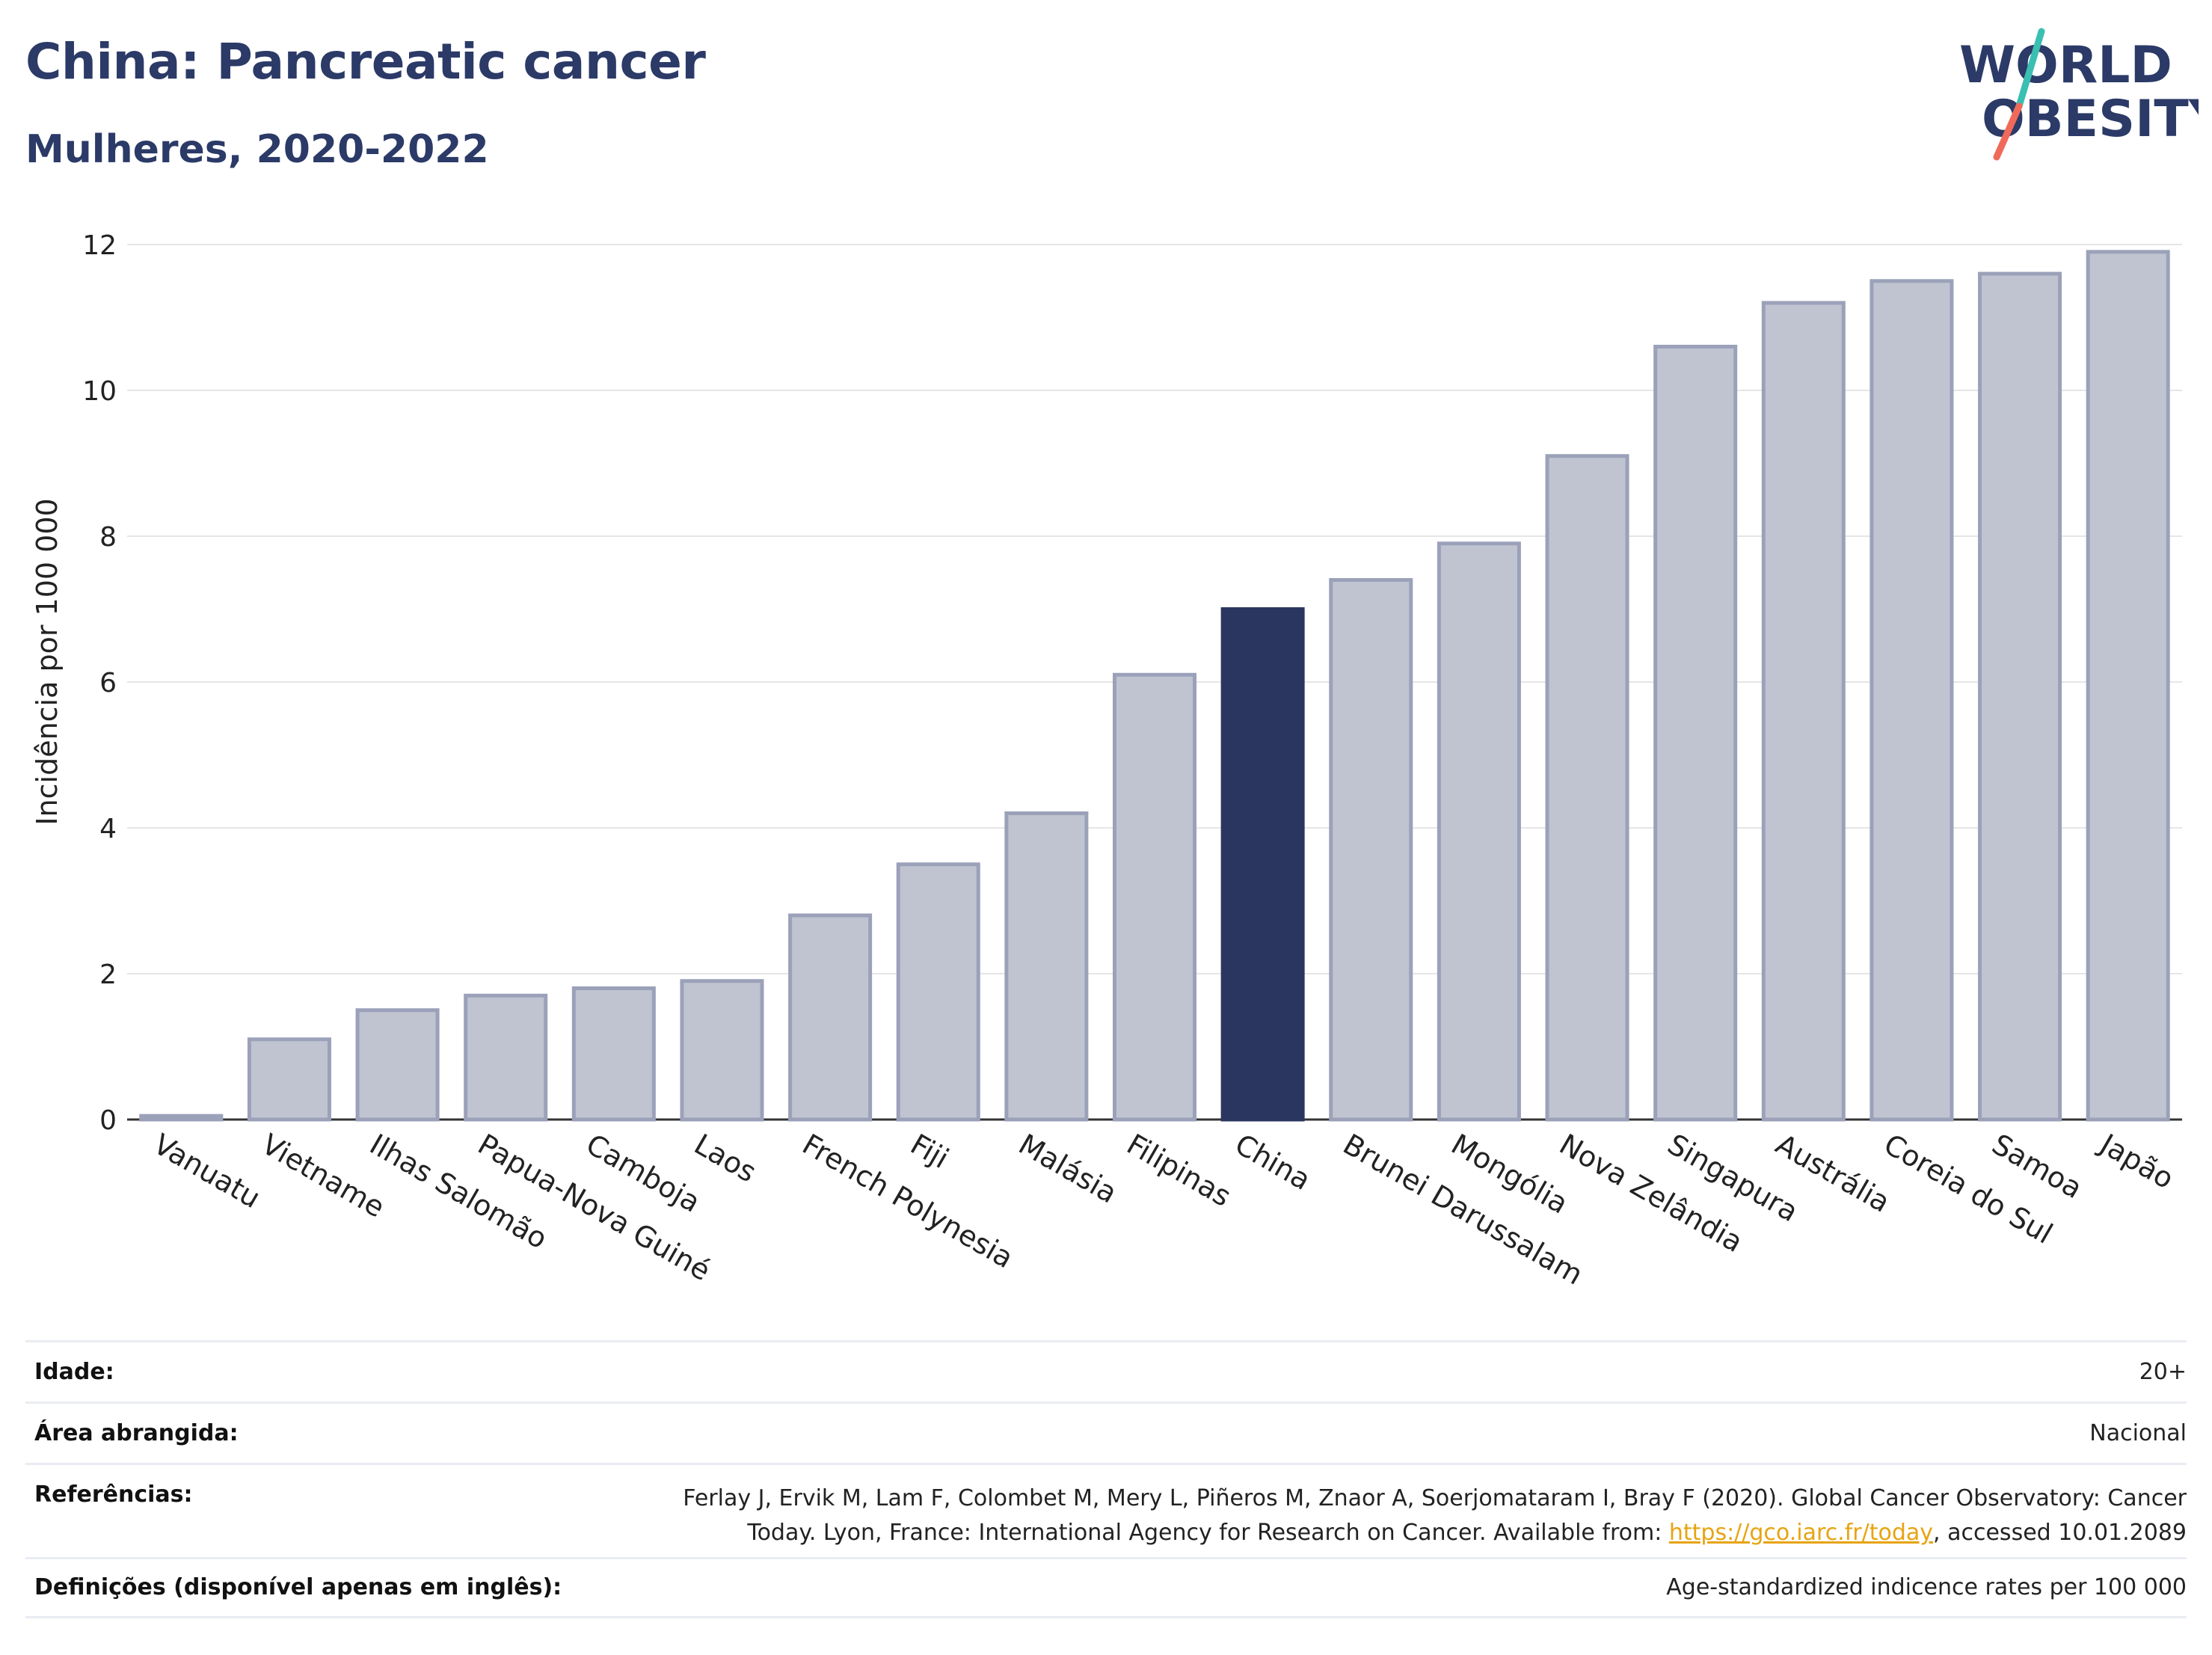 The height and width of the screenshot is (1655, 2212). What do you see at coordinates (929, 1151) in the screenshot?
I see `x-tick-label: Fiji` at bounding box center [929, 1151].